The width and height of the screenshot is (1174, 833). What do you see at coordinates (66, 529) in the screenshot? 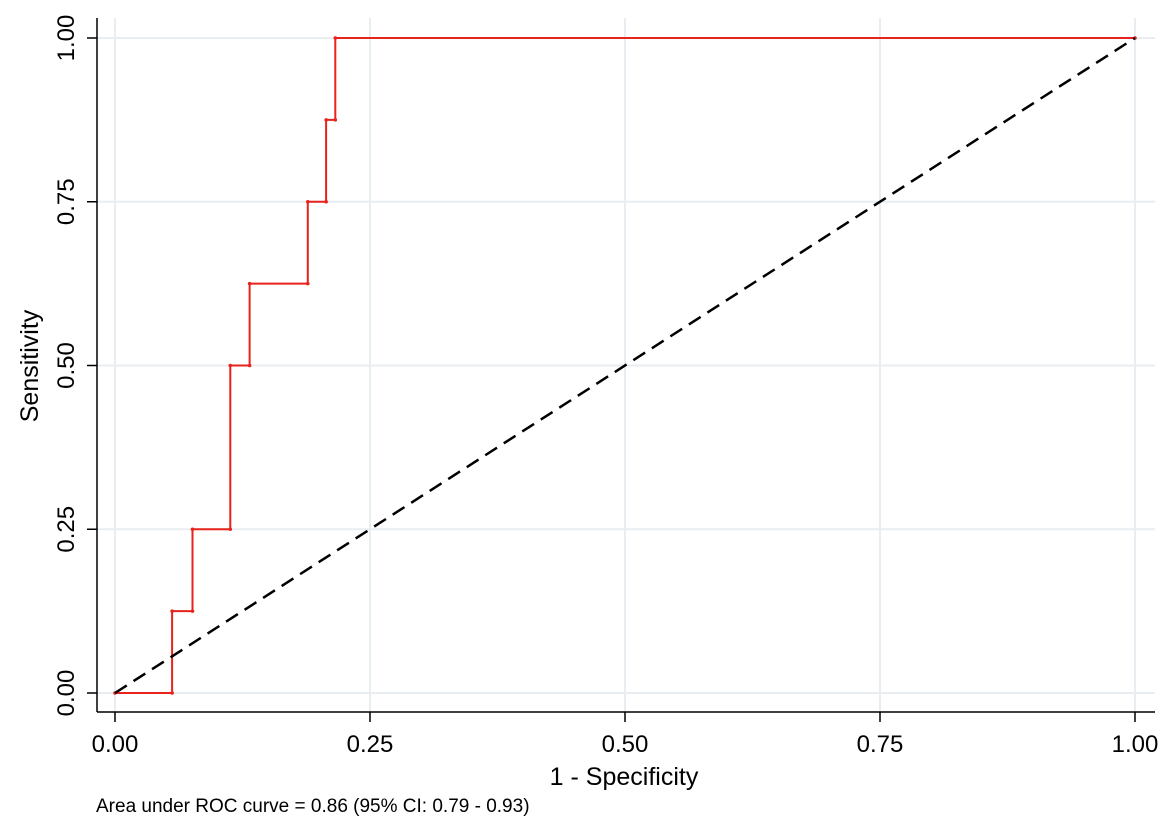
I see `y-tick-label: 0.25` at bounding box center [66, 529].